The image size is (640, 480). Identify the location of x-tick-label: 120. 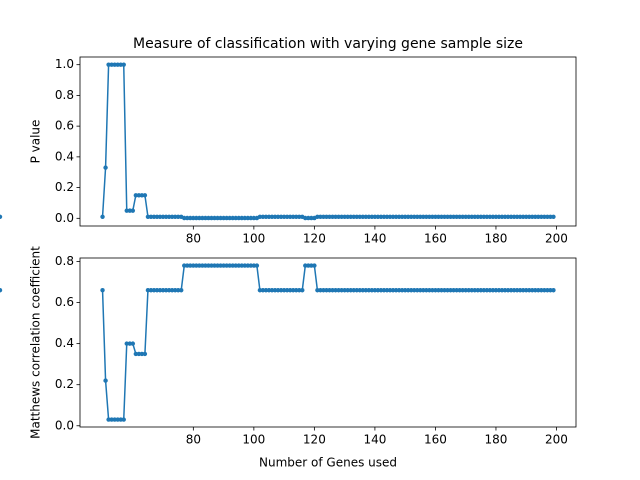
(314, 440).